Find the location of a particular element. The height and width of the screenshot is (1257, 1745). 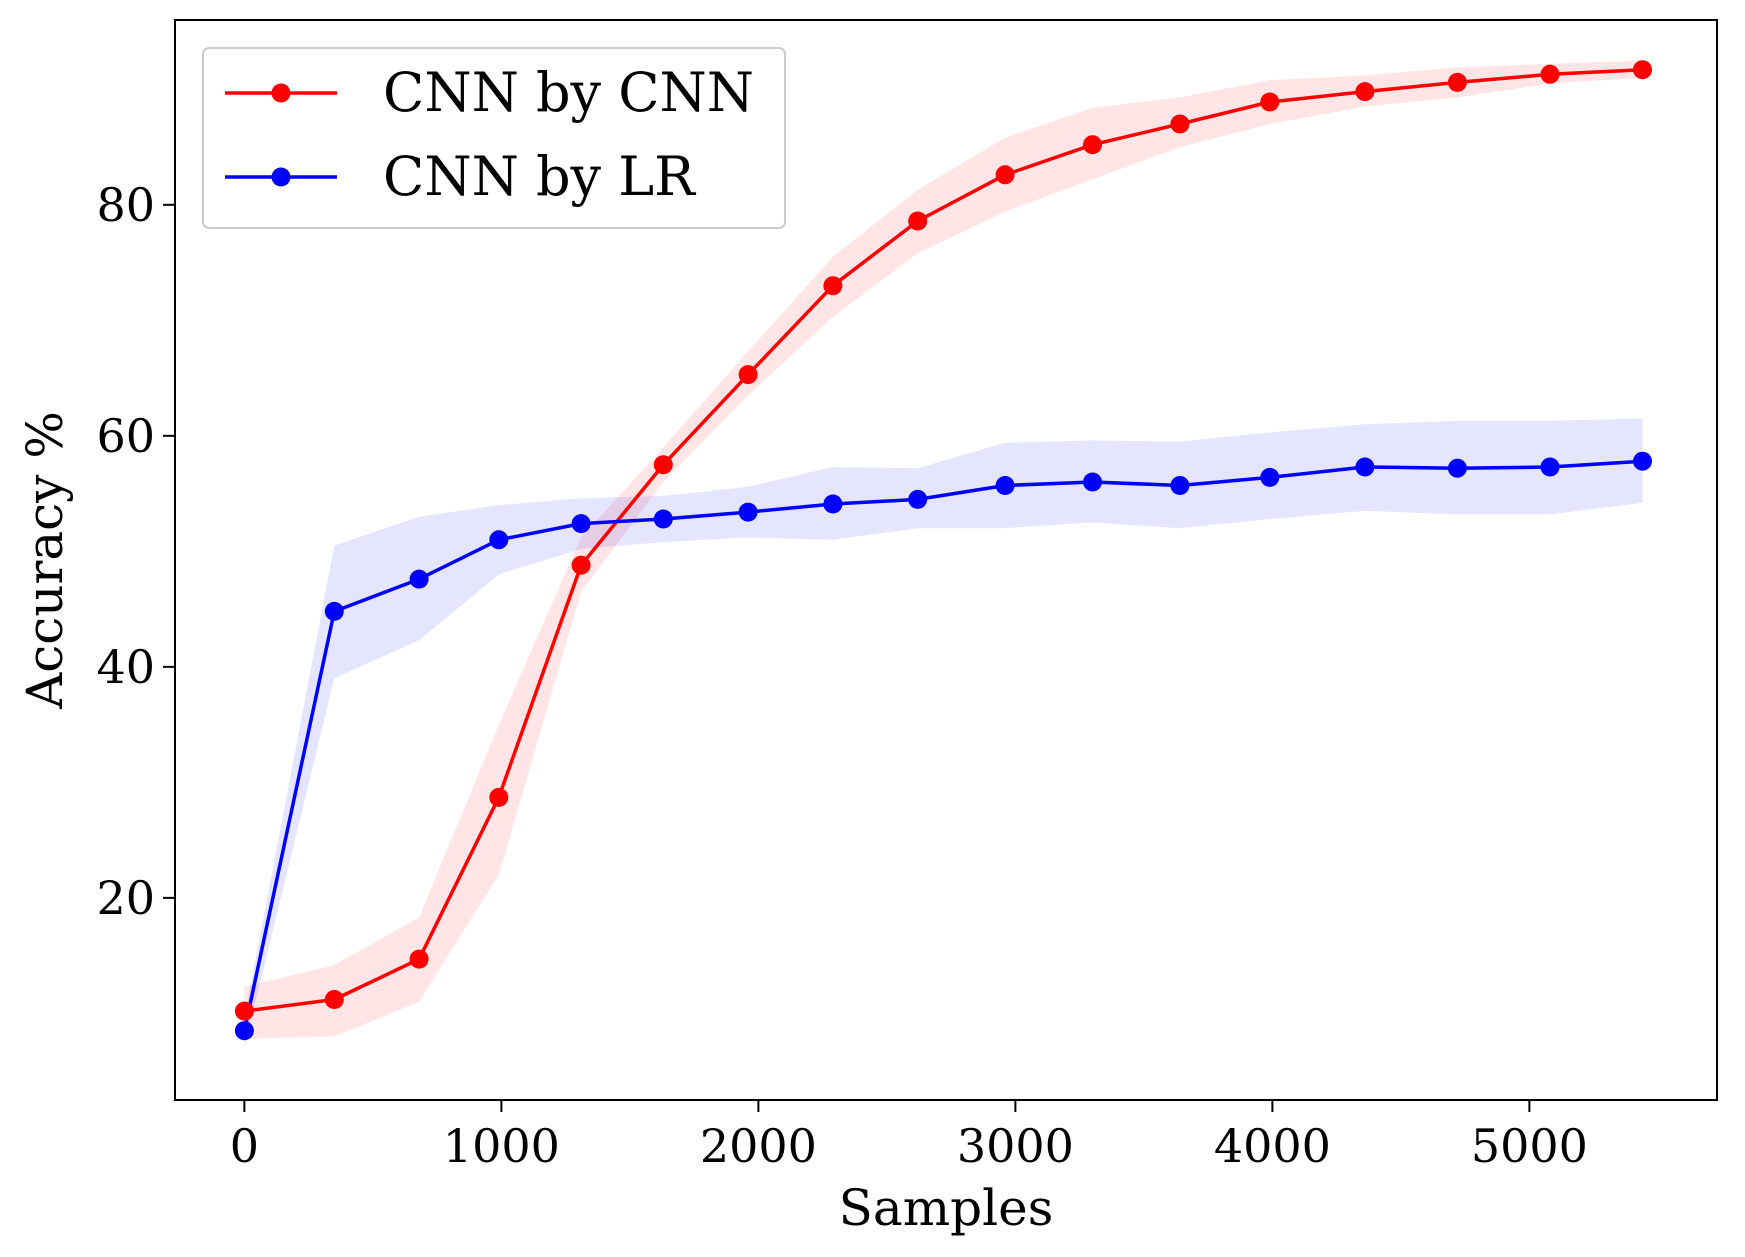

y-axis-label: Accuracy % is located at coordinates (45, 560).